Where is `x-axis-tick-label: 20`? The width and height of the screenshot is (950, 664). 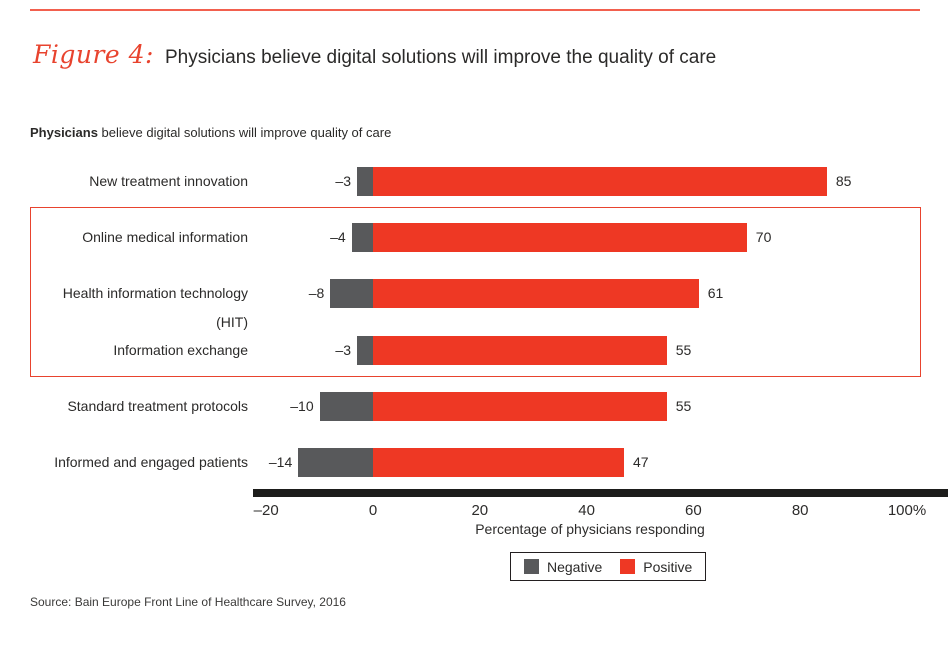
x-axis-tick-label: 20 is located at coordinates (480, 510).